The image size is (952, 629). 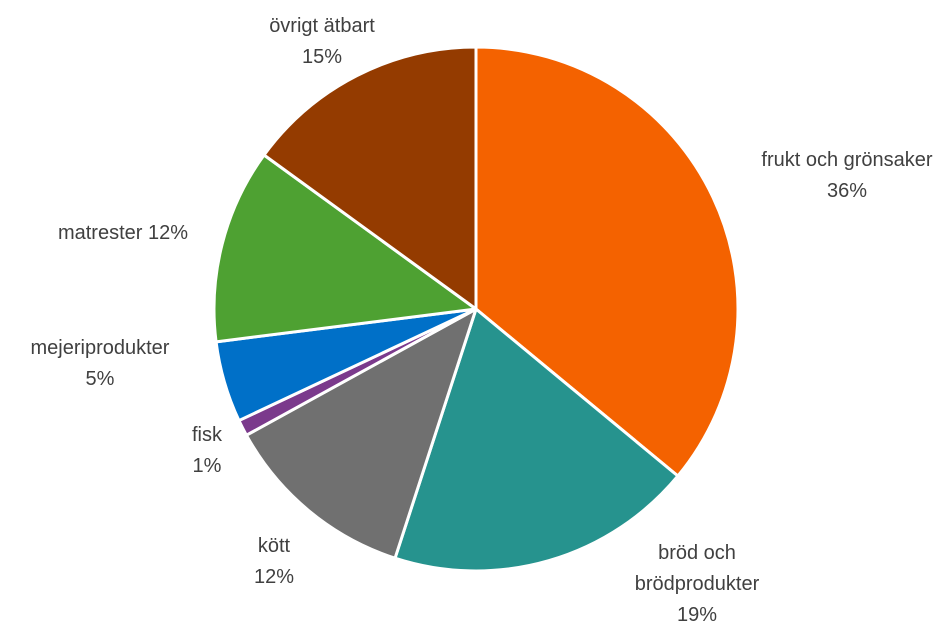 What do you see at coordinates (274, 546) in the screenshot?
I see `category-label: kött` at bounding box center [274, 546].